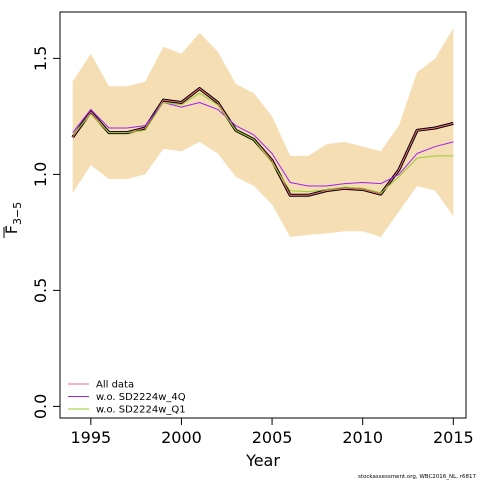 The height and width of the screenshot is (480, 480). I want to click on x-axis: 1995 2000 2005 2010 2015, so click(272, 432).